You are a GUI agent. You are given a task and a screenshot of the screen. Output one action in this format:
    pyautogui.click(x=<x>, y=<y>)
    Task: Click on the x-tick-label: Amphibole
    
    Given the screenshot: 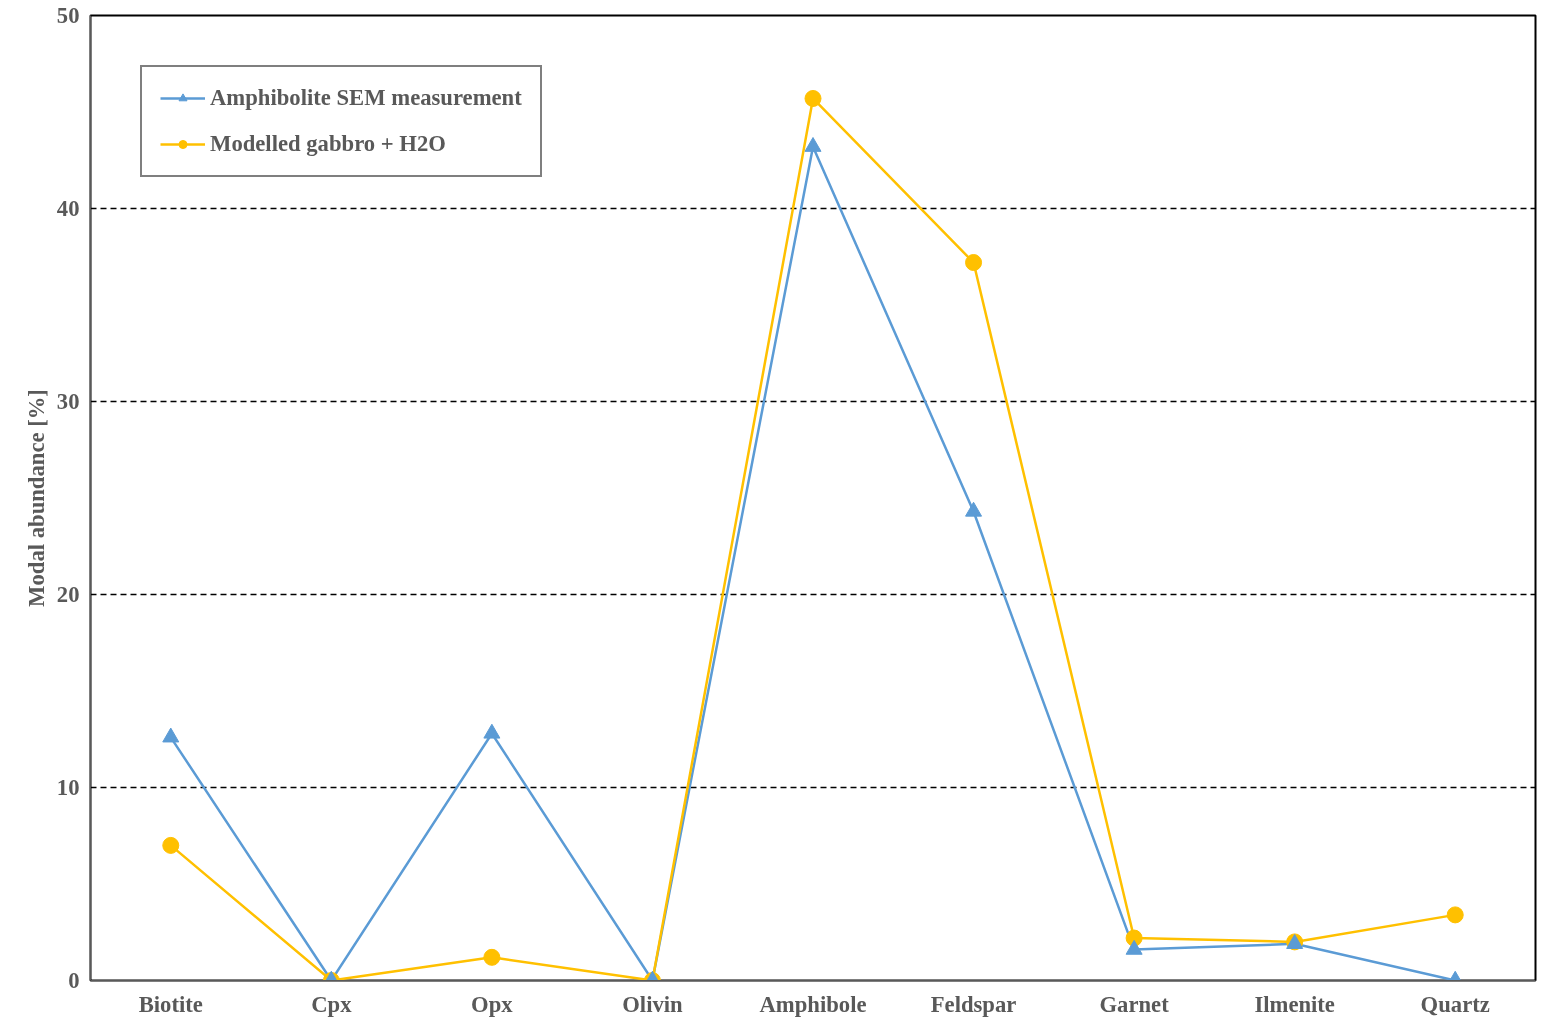 What is the action you would take?
    pyautogui.click(x=813, y=1004)
    